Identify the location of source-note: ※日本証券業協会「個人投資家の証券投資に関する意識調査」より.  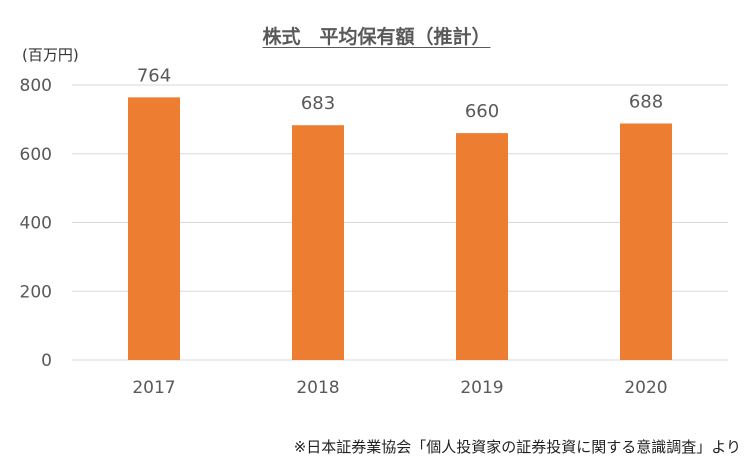
(517, 447).